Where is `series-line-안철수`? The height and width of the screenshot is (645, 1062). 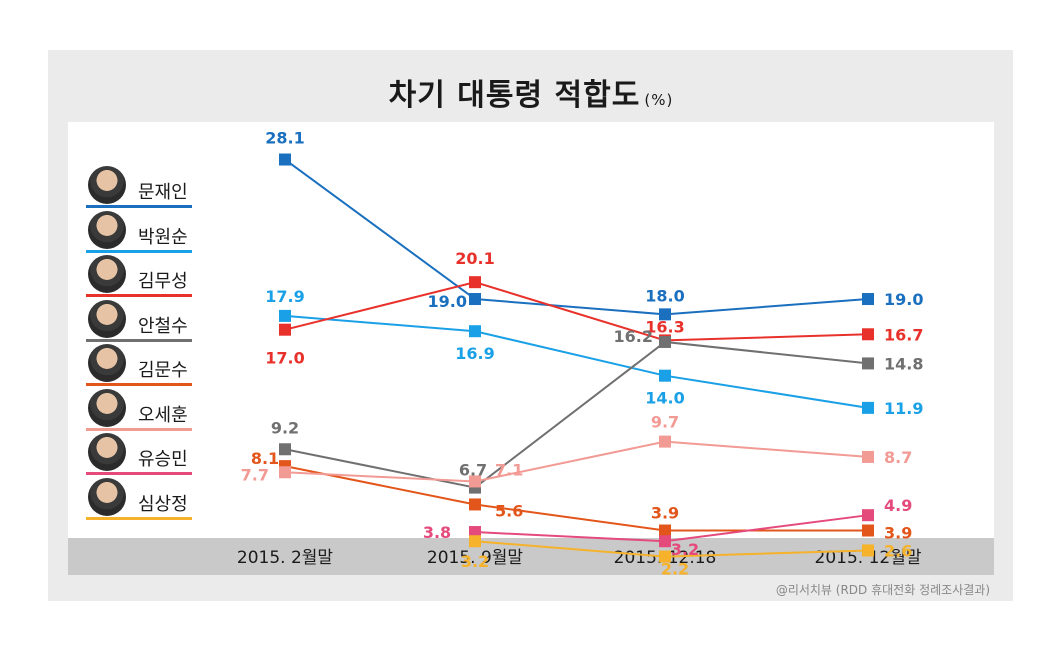 series-line-안철수 is located at coordinates (576, 414).